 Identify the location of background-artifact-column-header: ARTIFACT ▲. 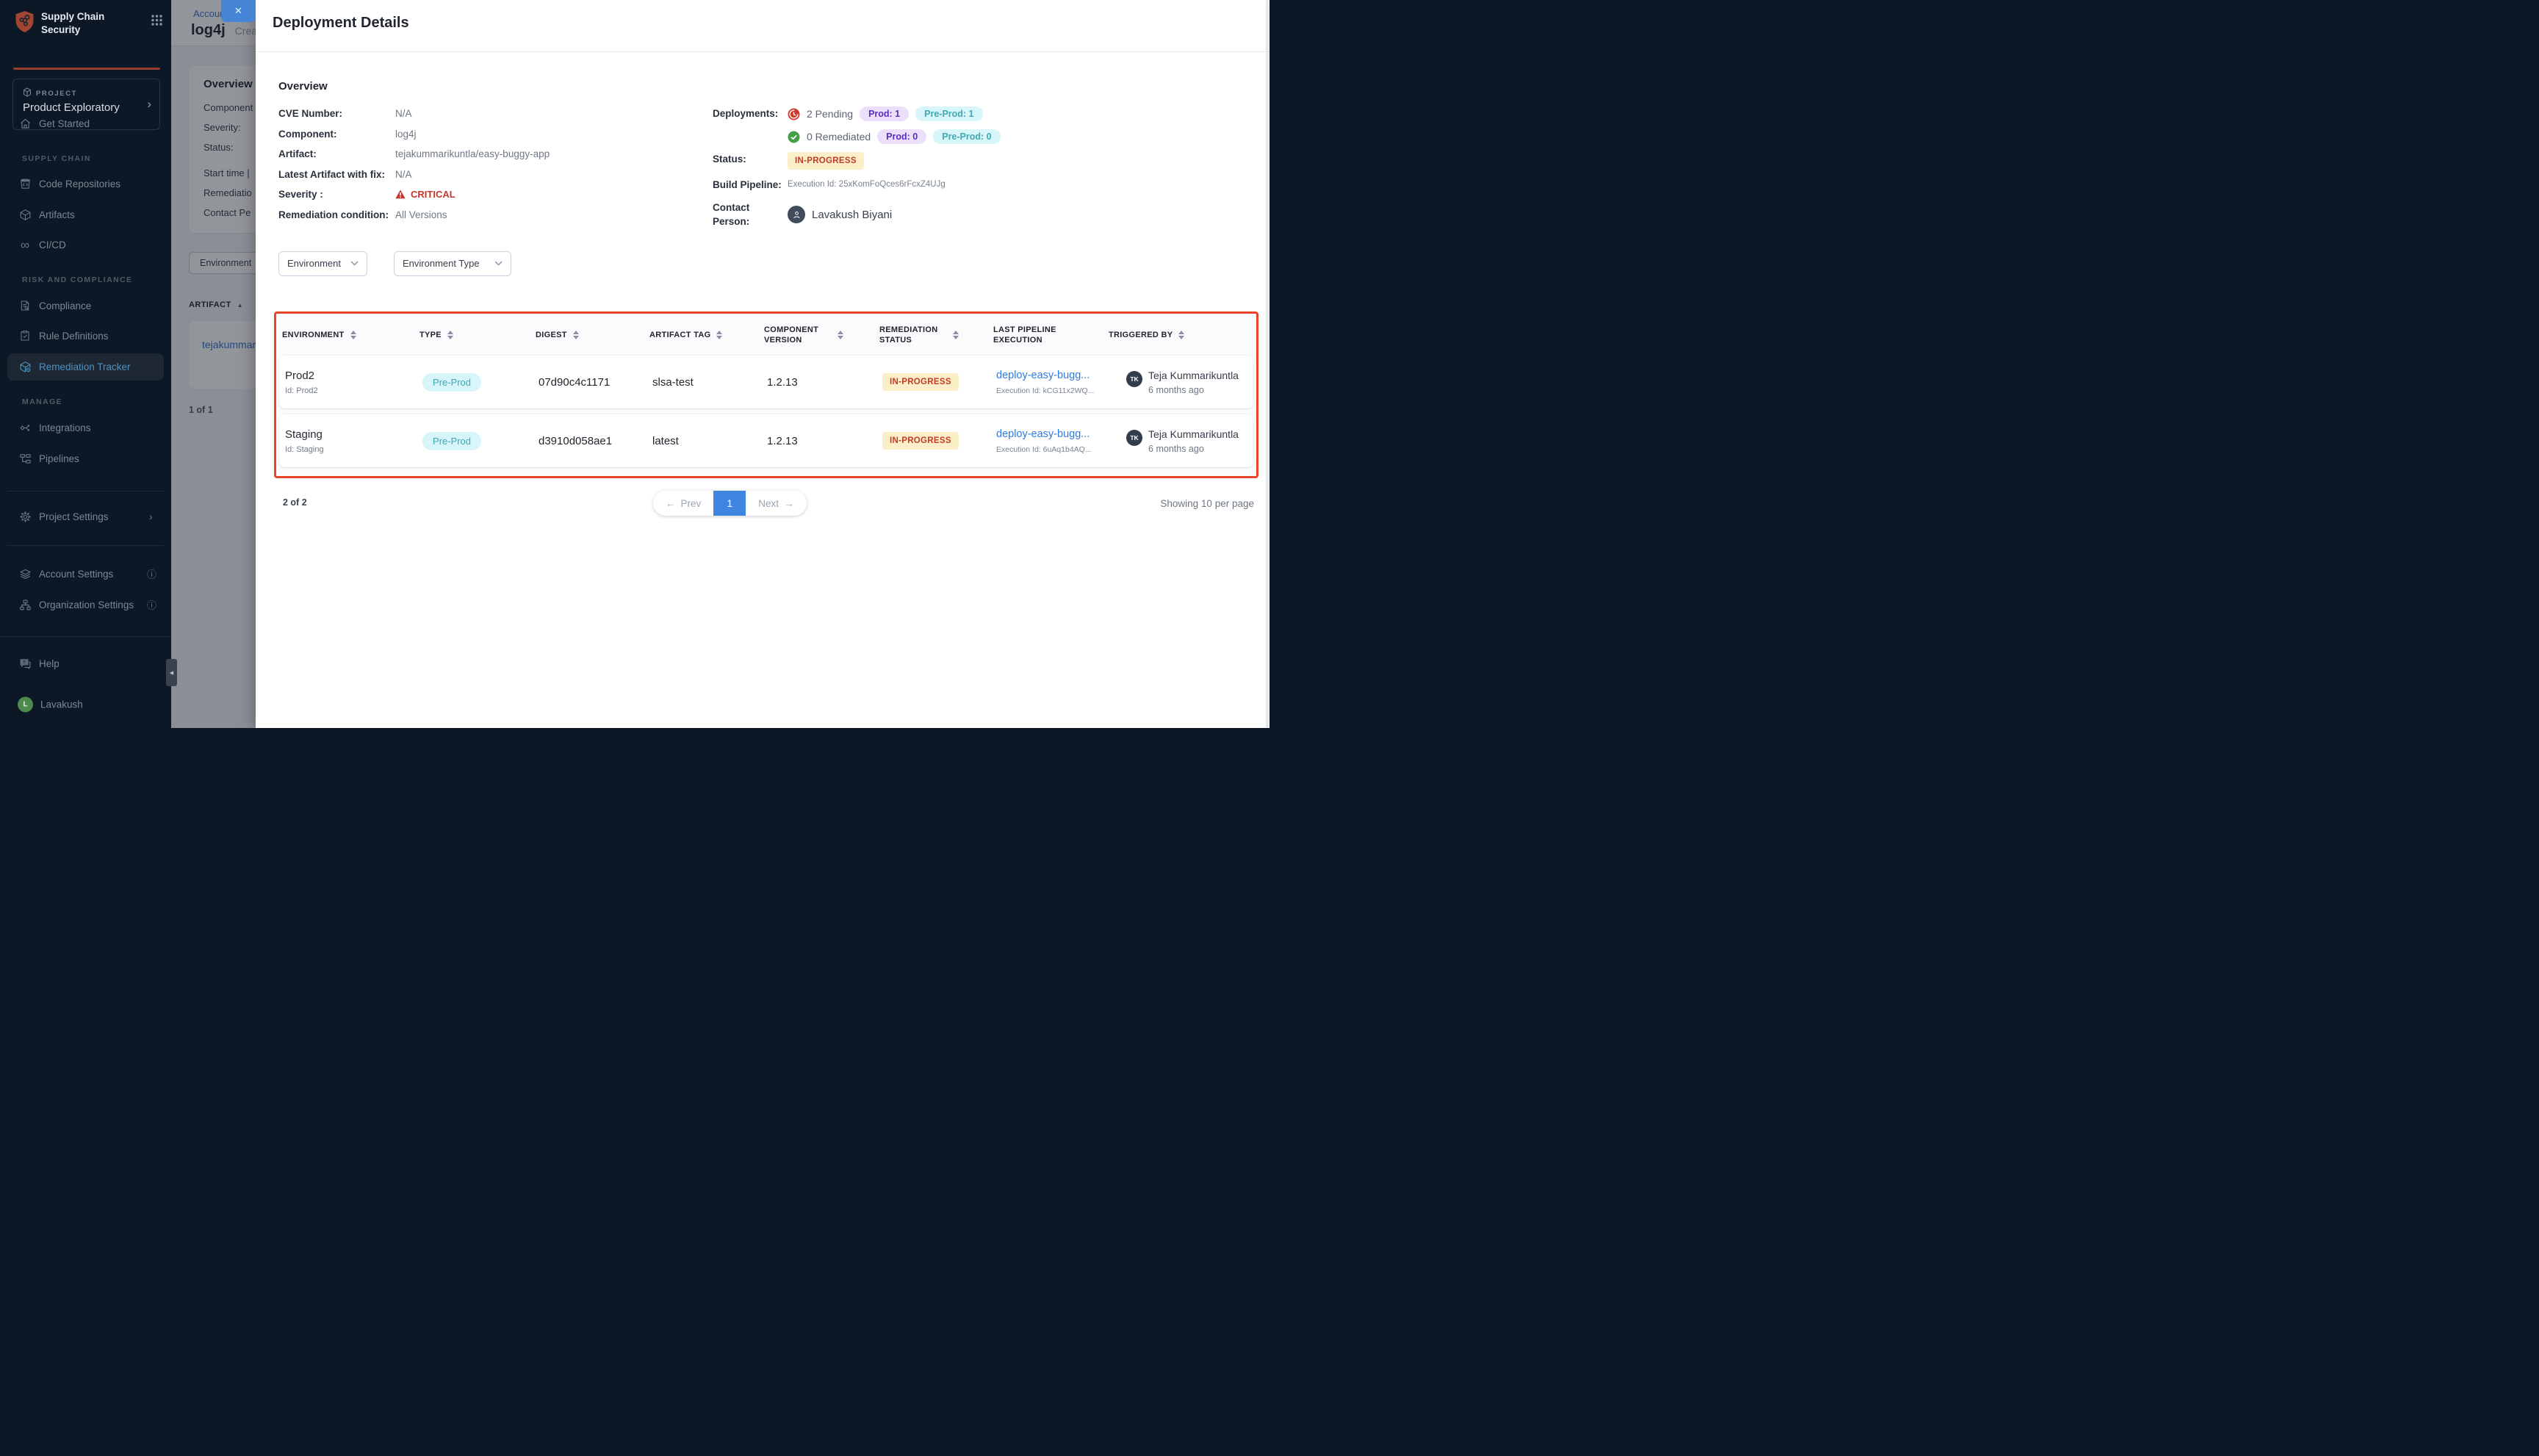
(729, 304).